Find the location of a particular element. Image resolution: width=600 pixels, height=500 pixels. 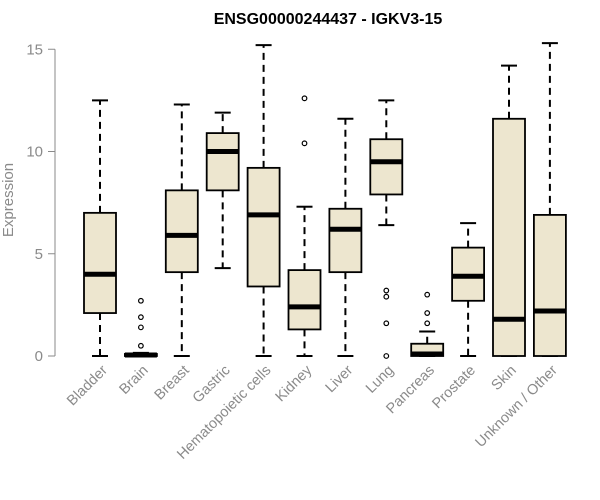

x-tick-label: Liver is located at coordinates (340, 379).